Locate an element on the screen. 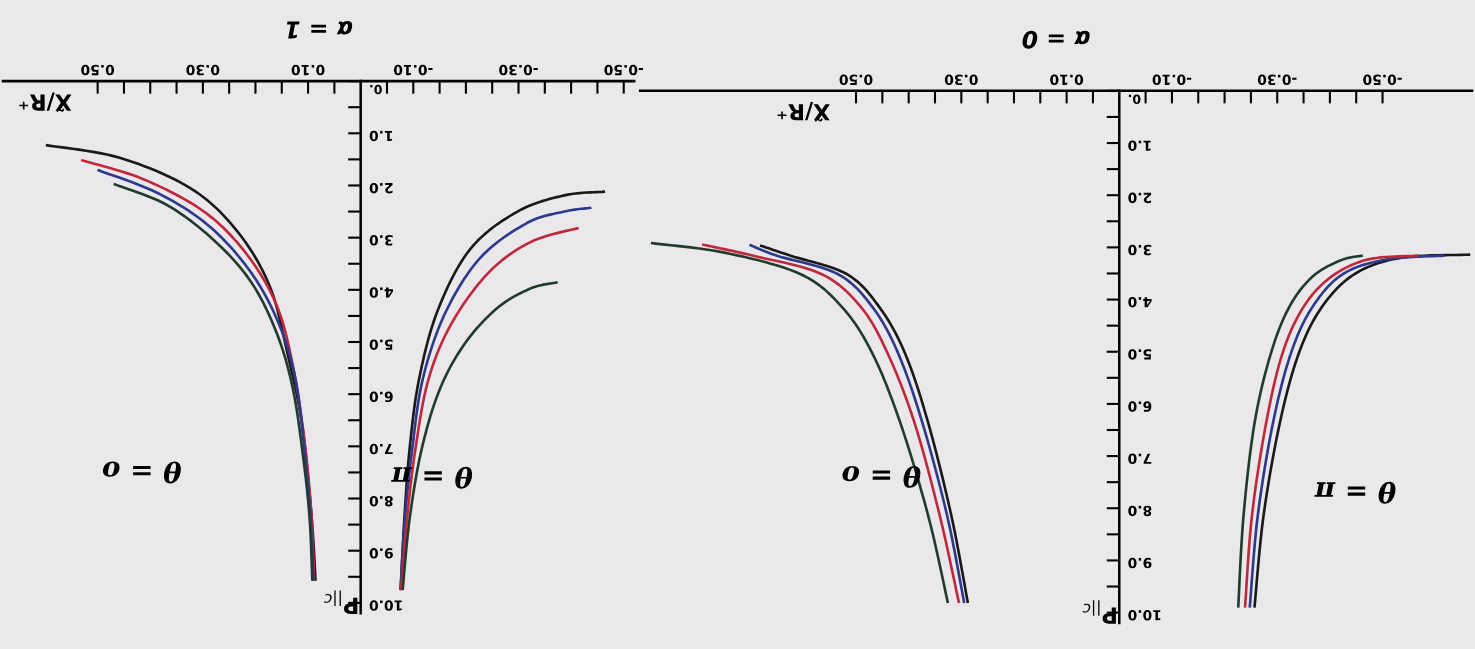 Image resolution: width=1475 pixels, height=649 pixels. chart-title: α = 1 is located at coordinates (319, 30).